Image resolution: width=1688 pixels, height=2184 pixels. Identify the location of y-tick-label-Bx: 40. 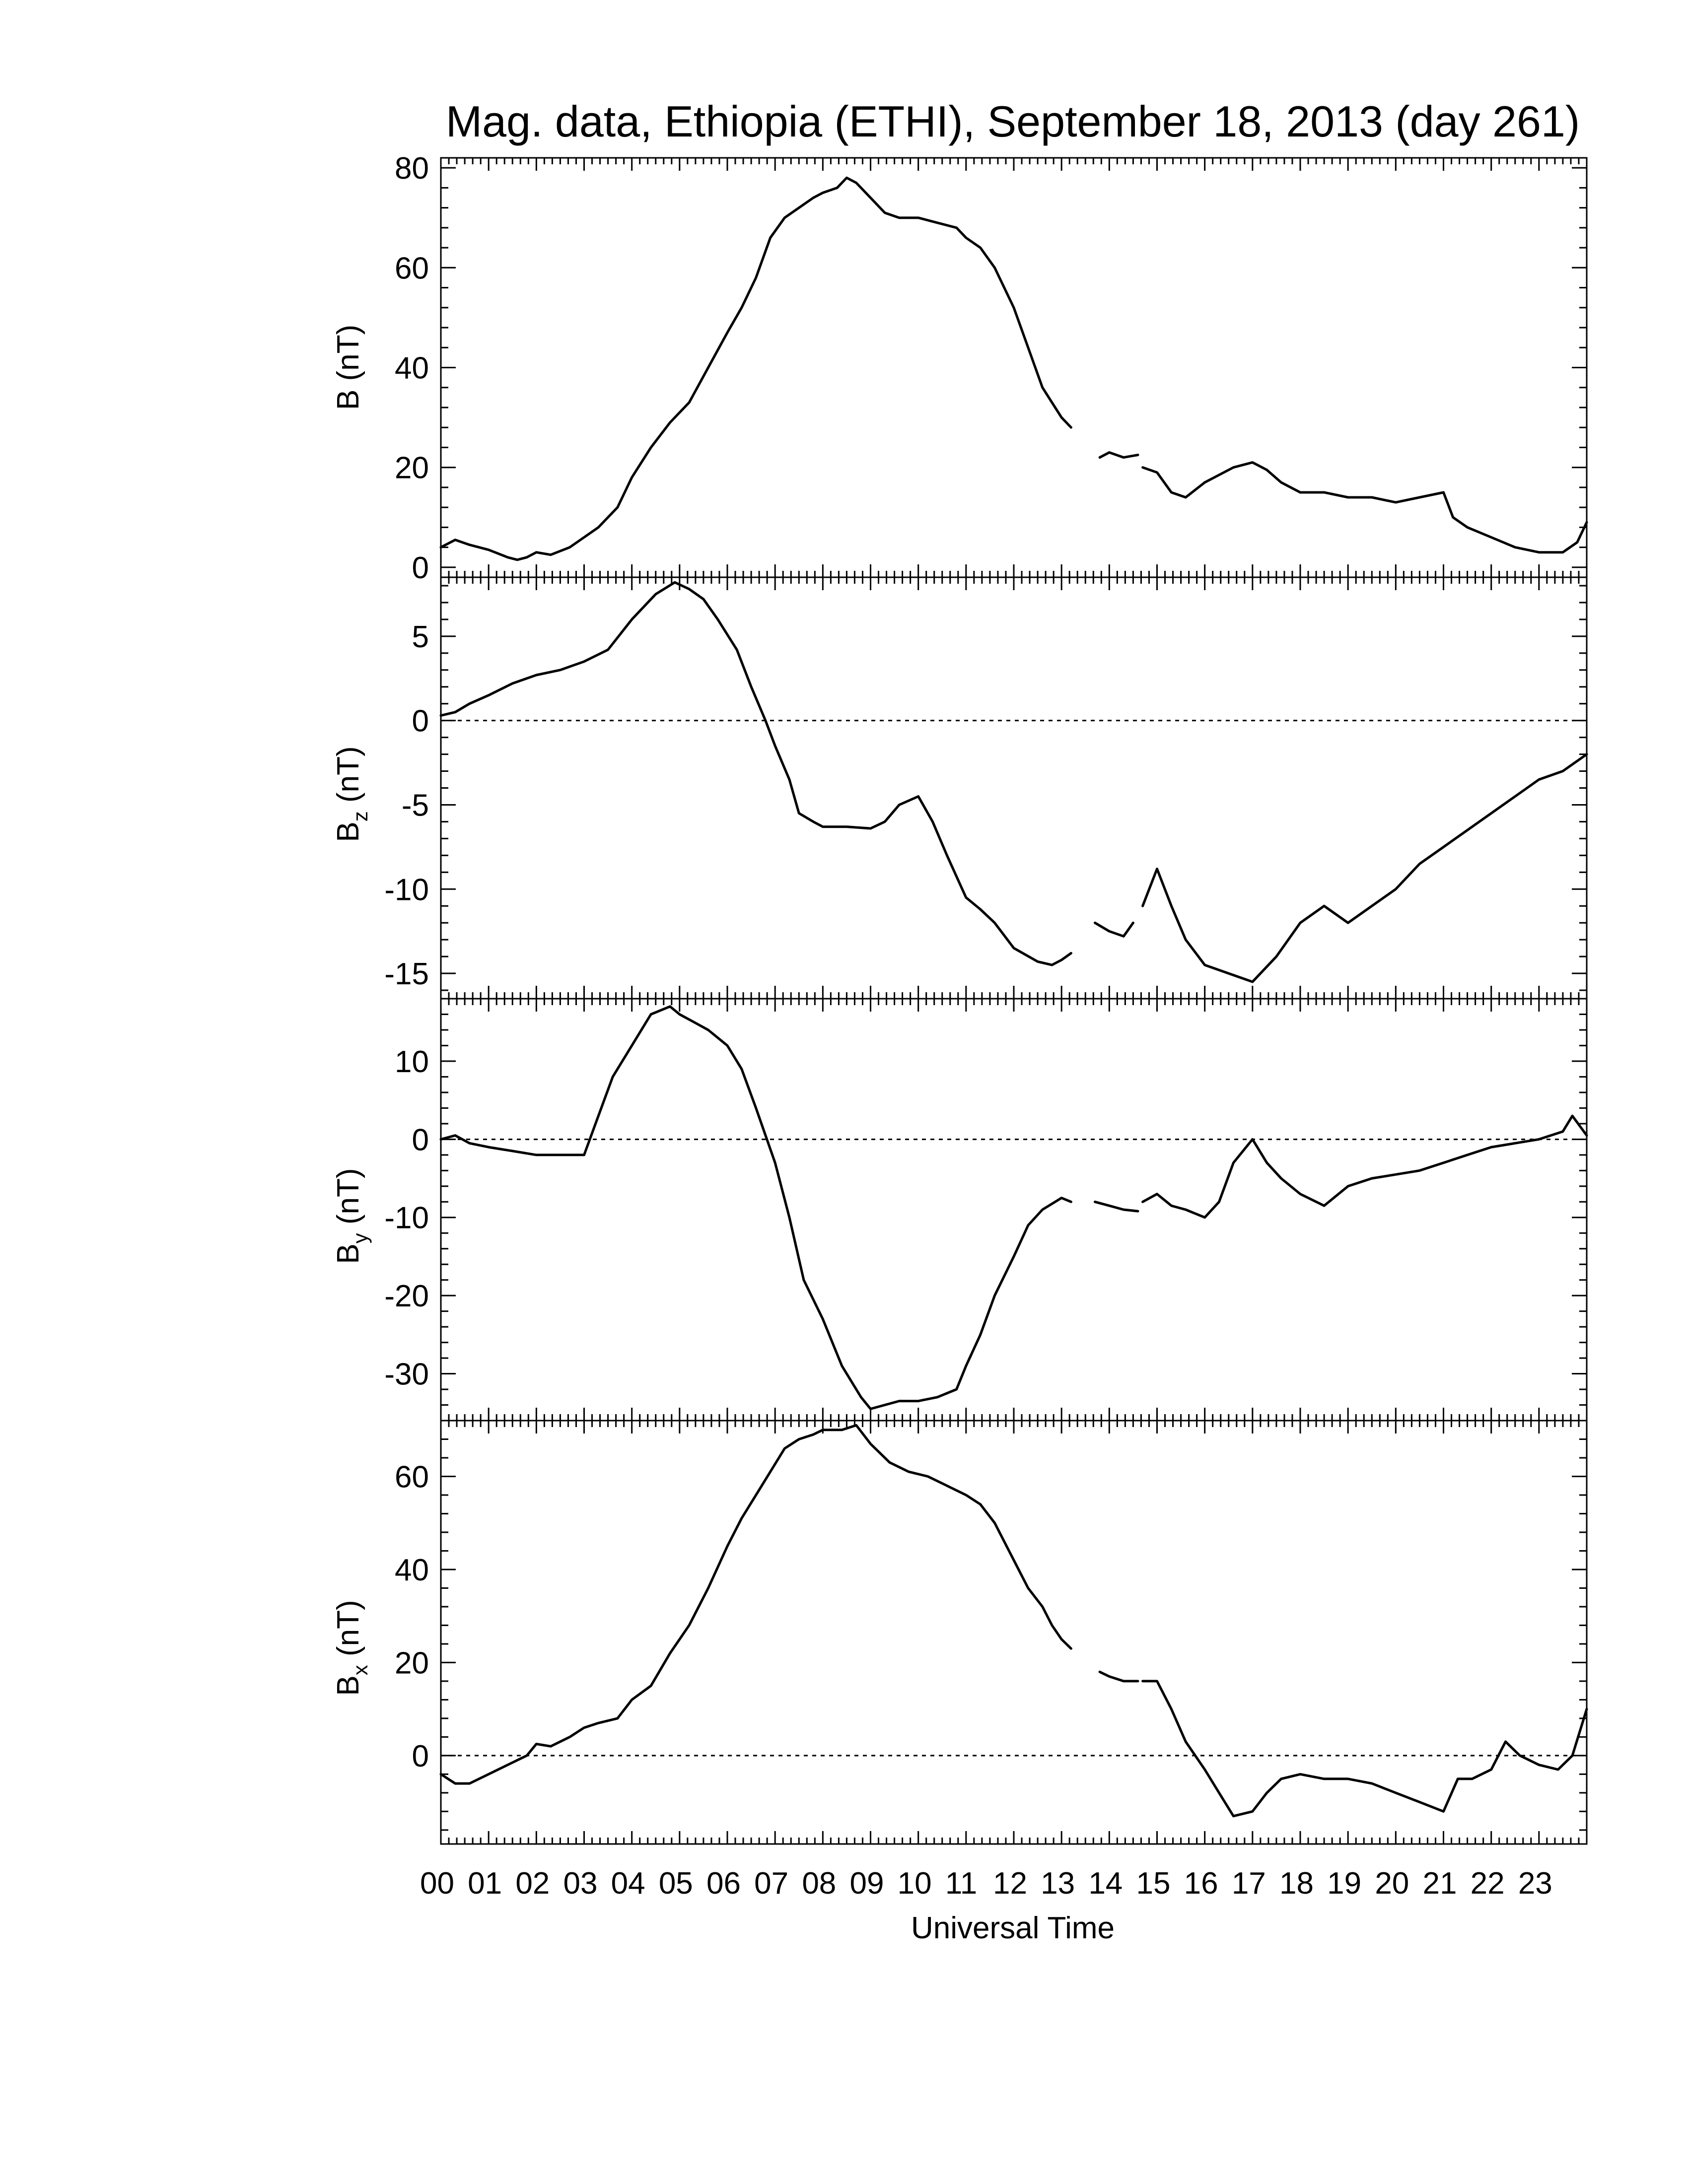
(412, 1570).